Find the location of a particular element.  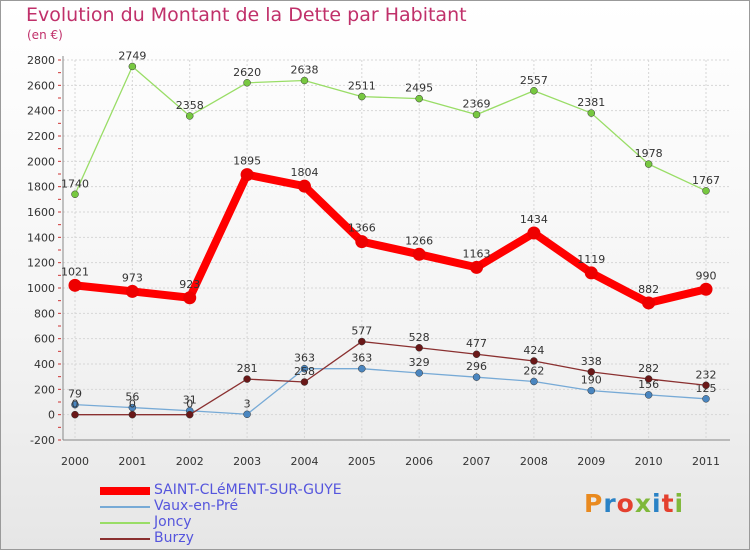

data-label: 882 is located at coordinates (648, 289).